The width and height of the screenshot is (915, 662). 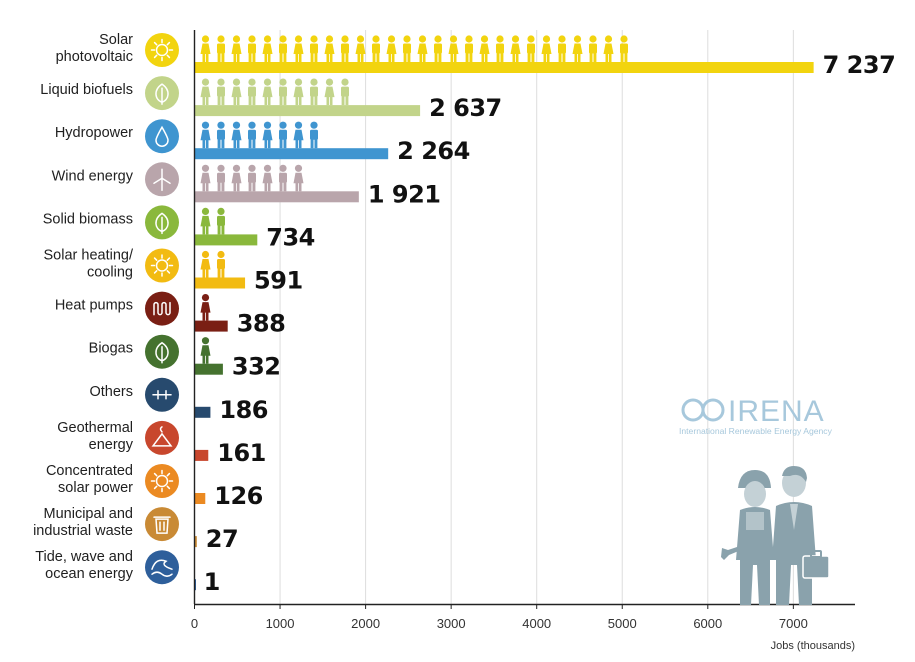 I want to click on category-label: Hydropower, so click(x=94, y=133).